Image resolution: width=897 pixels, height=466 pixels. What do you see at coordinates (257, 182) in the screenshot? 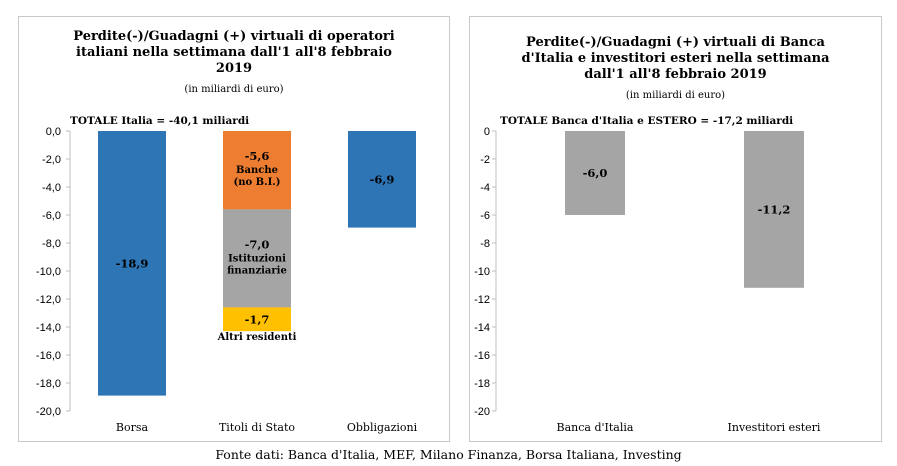
I see `left-segment-series-label: (no B.I.)` at bounding box center [257, 182].